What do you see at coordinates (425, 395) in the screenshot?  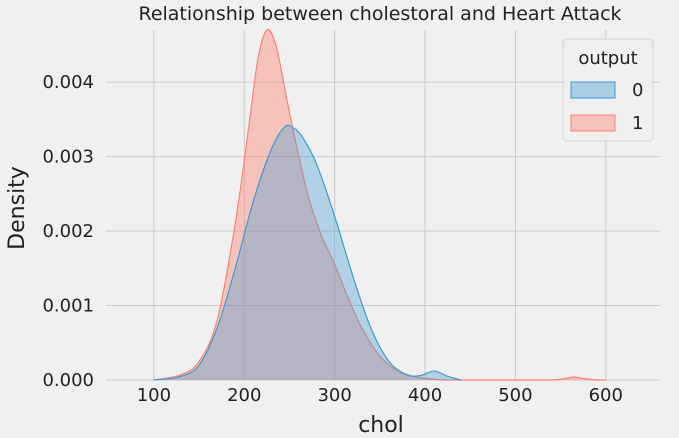 I see `x-tick-label: 400` at bounding box center [425, 395].